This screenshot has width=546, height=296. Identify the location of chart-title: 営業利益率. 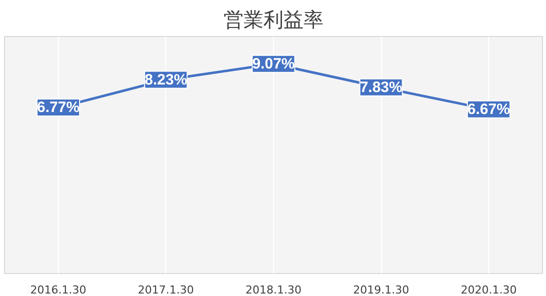
(274, 20).